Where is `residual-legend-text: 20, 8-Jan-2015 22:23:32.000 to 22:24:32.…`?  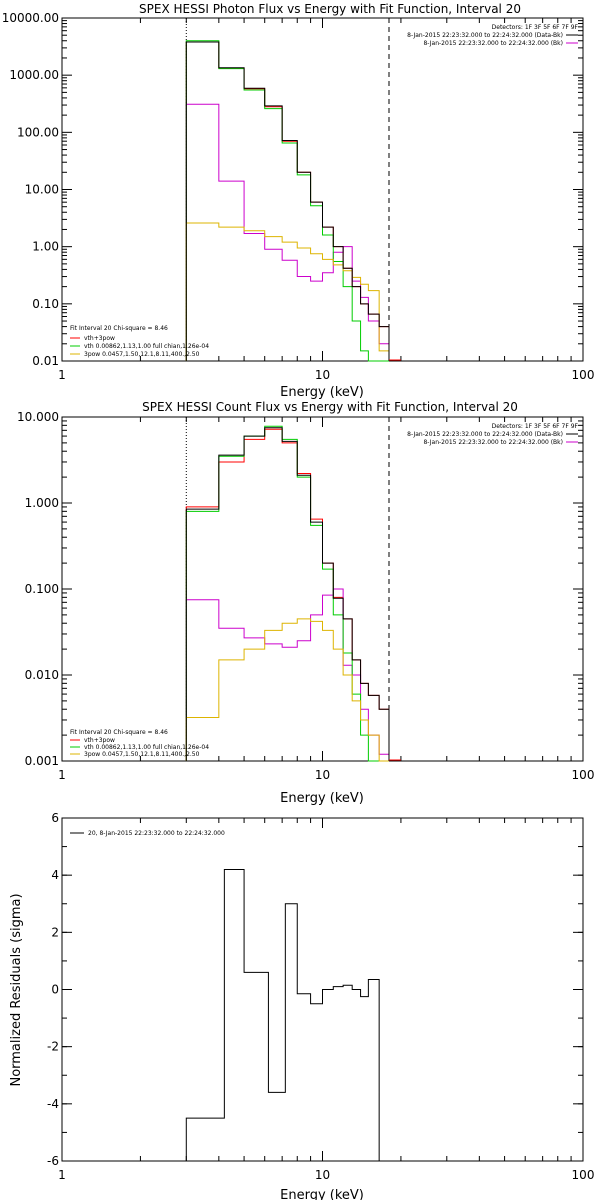 residual-legend-text: 20, 8-Jan-2015 22:23:32.000 to 22:24:32.… is located at coordinates (156, 833).